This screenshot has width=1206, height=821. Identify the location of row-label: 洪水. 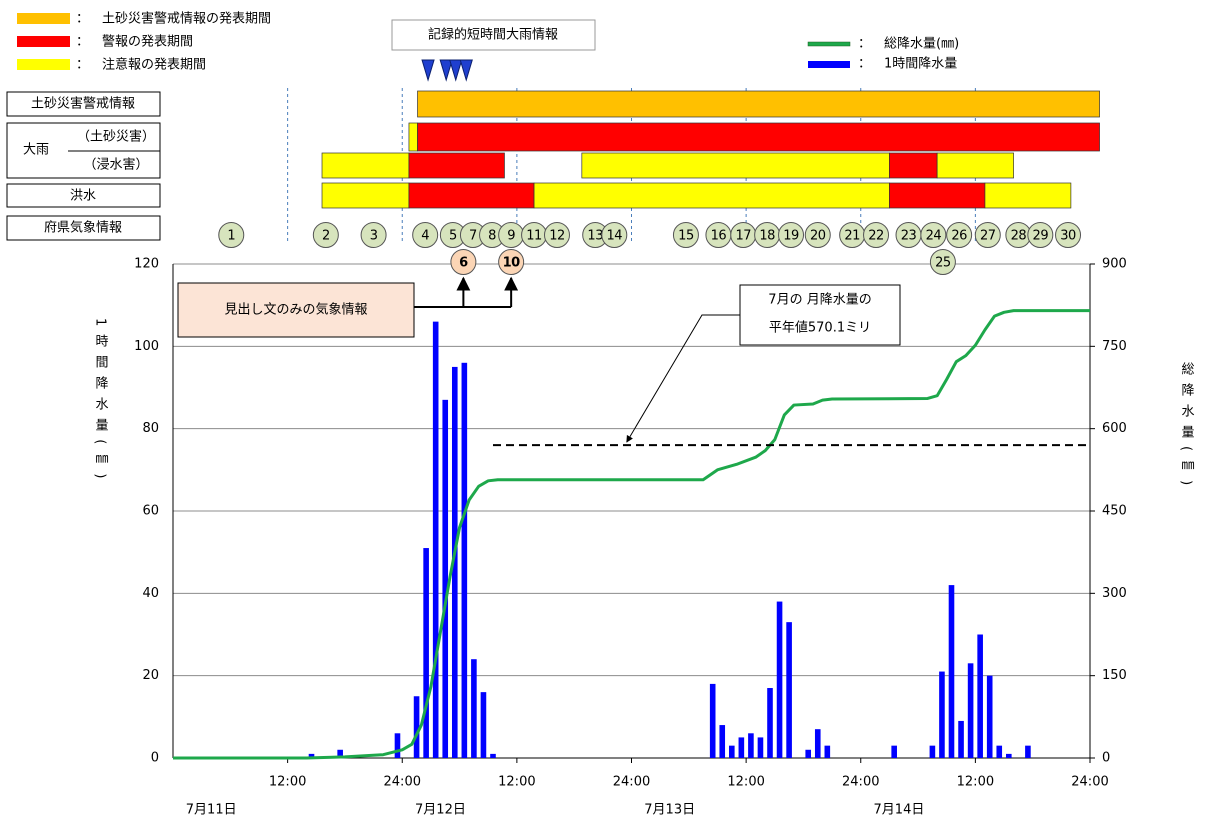
(83, 196).